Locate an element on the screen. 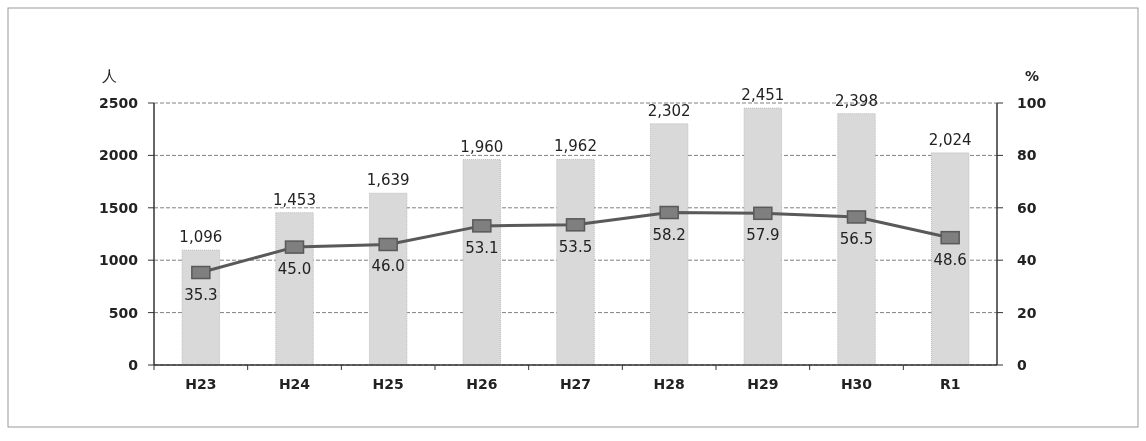 This screenshot has width=1146, height=441. data-label: 46.0 is located at coordinates (388, 266).